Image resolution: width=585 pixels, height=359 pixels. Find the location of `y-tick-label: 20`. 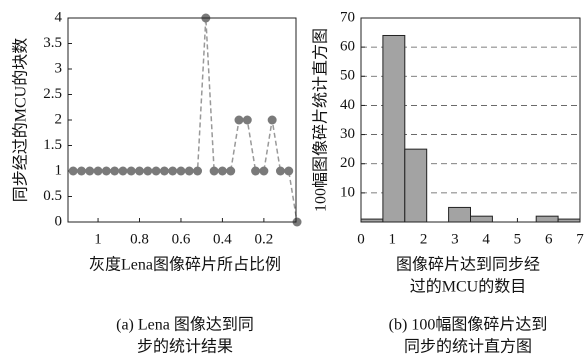

y-tick-label: 20 is located at coordinates (347, 163).